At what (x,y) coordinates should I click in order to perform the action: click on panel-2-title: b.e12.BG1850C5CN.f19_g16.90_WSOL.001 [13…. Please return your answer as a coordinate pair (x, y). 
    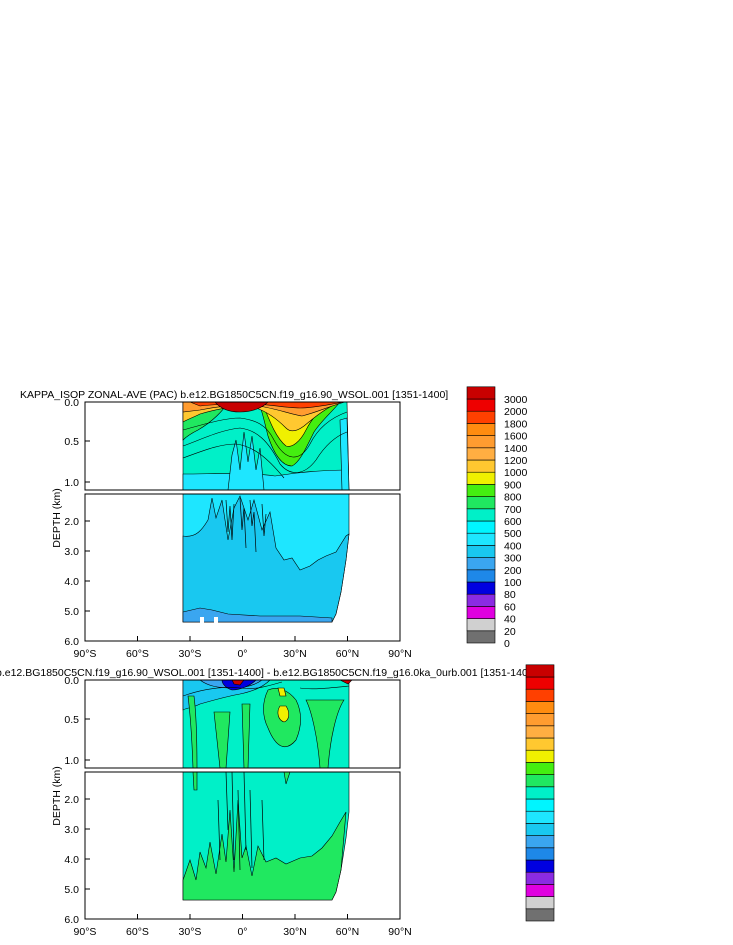
    Looking at the image, I should click on (268, 673).